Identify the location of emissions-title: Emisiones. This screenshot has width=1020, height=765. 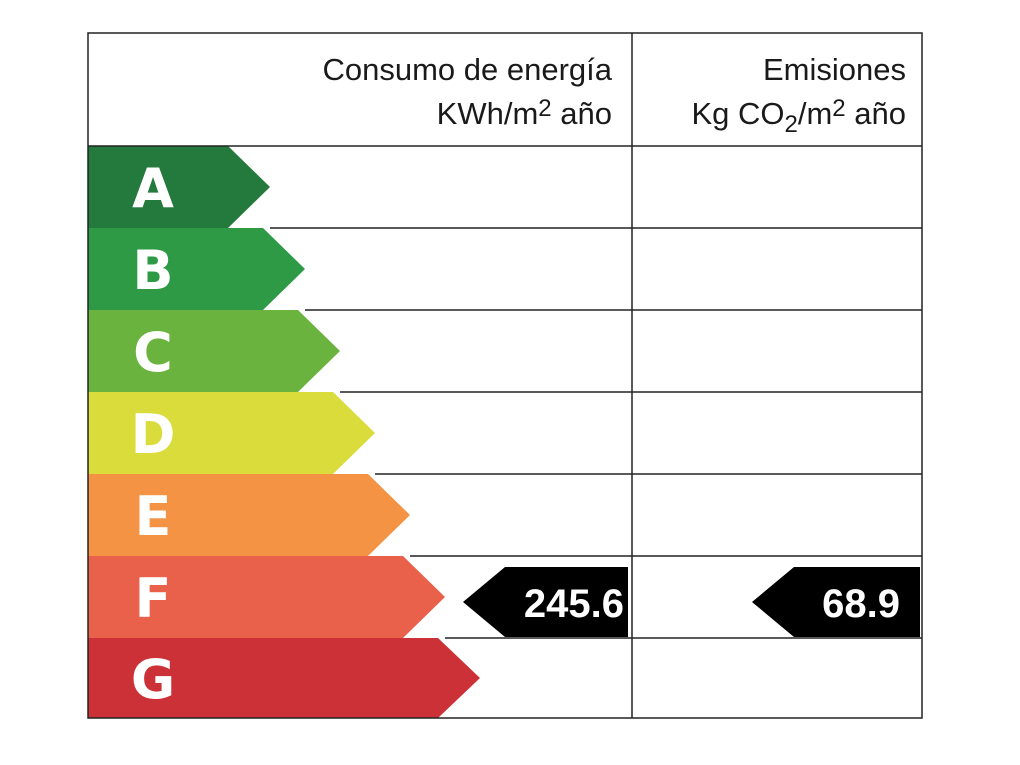
(834, 69).